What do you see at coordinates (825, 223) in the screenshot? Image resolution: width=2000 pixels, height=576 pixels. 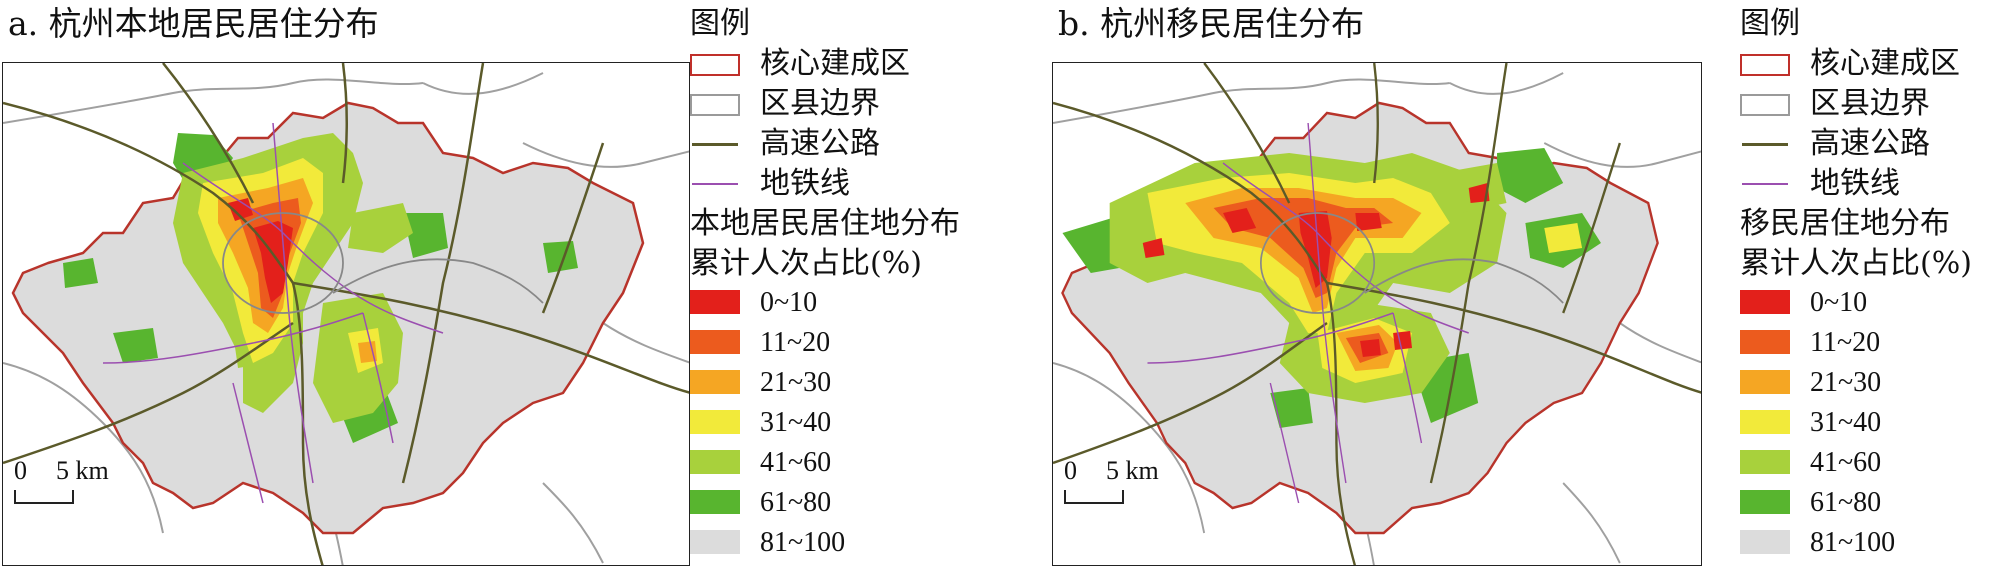 I see `density-title-line1: 本地居民居住地分布` at bounding box center [825, 223].